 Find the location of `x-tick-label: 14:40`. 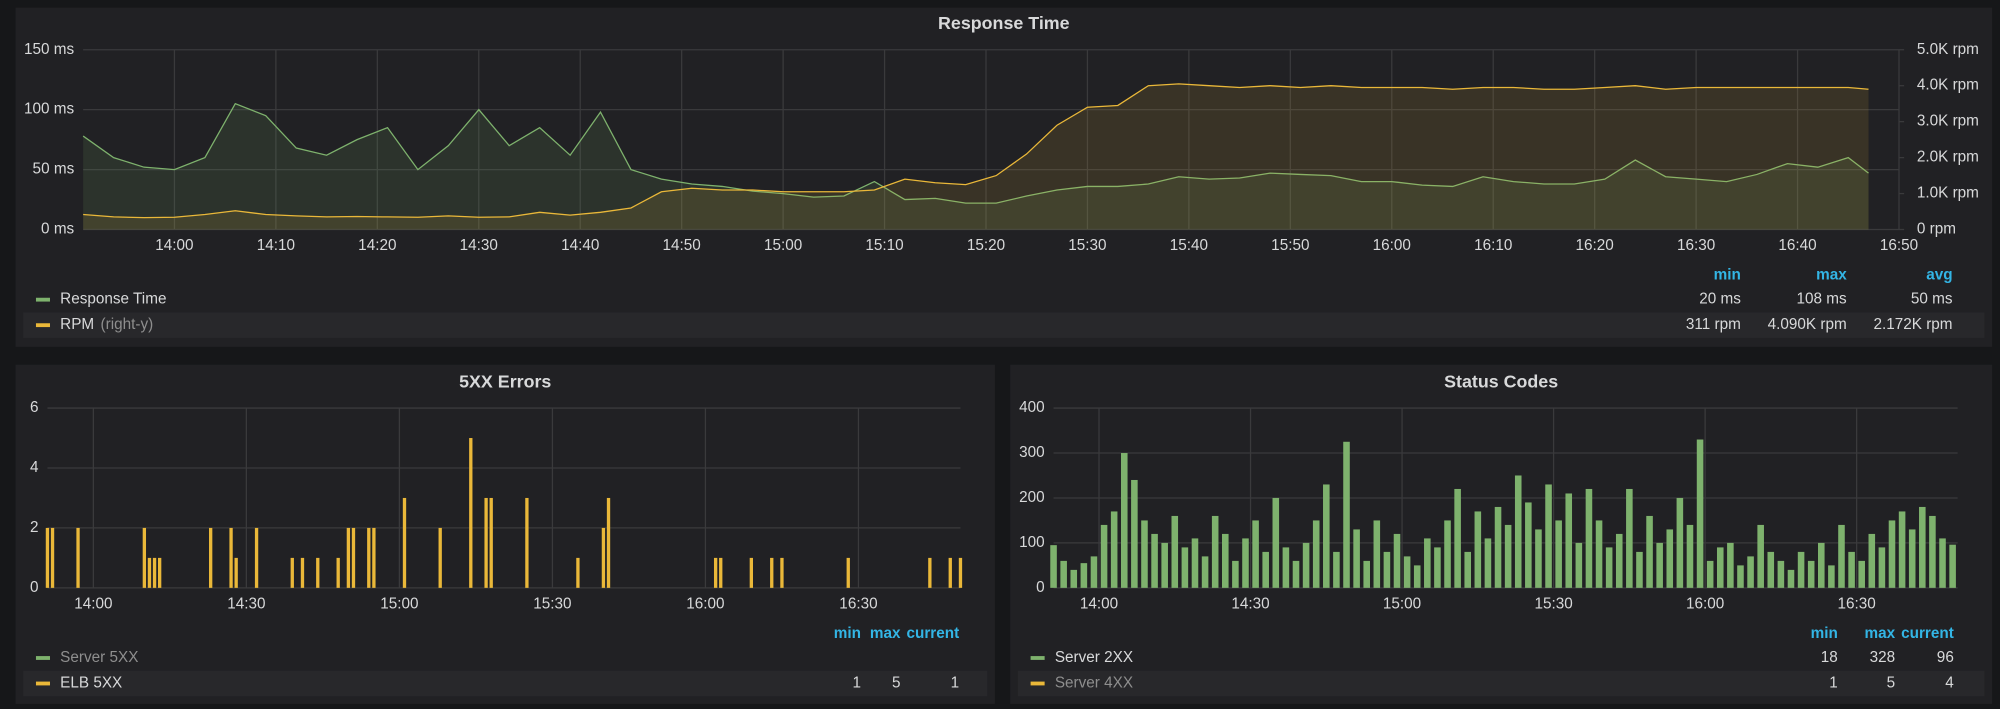

x-tick-label: 14:40 is located at coordinates (580, 245).